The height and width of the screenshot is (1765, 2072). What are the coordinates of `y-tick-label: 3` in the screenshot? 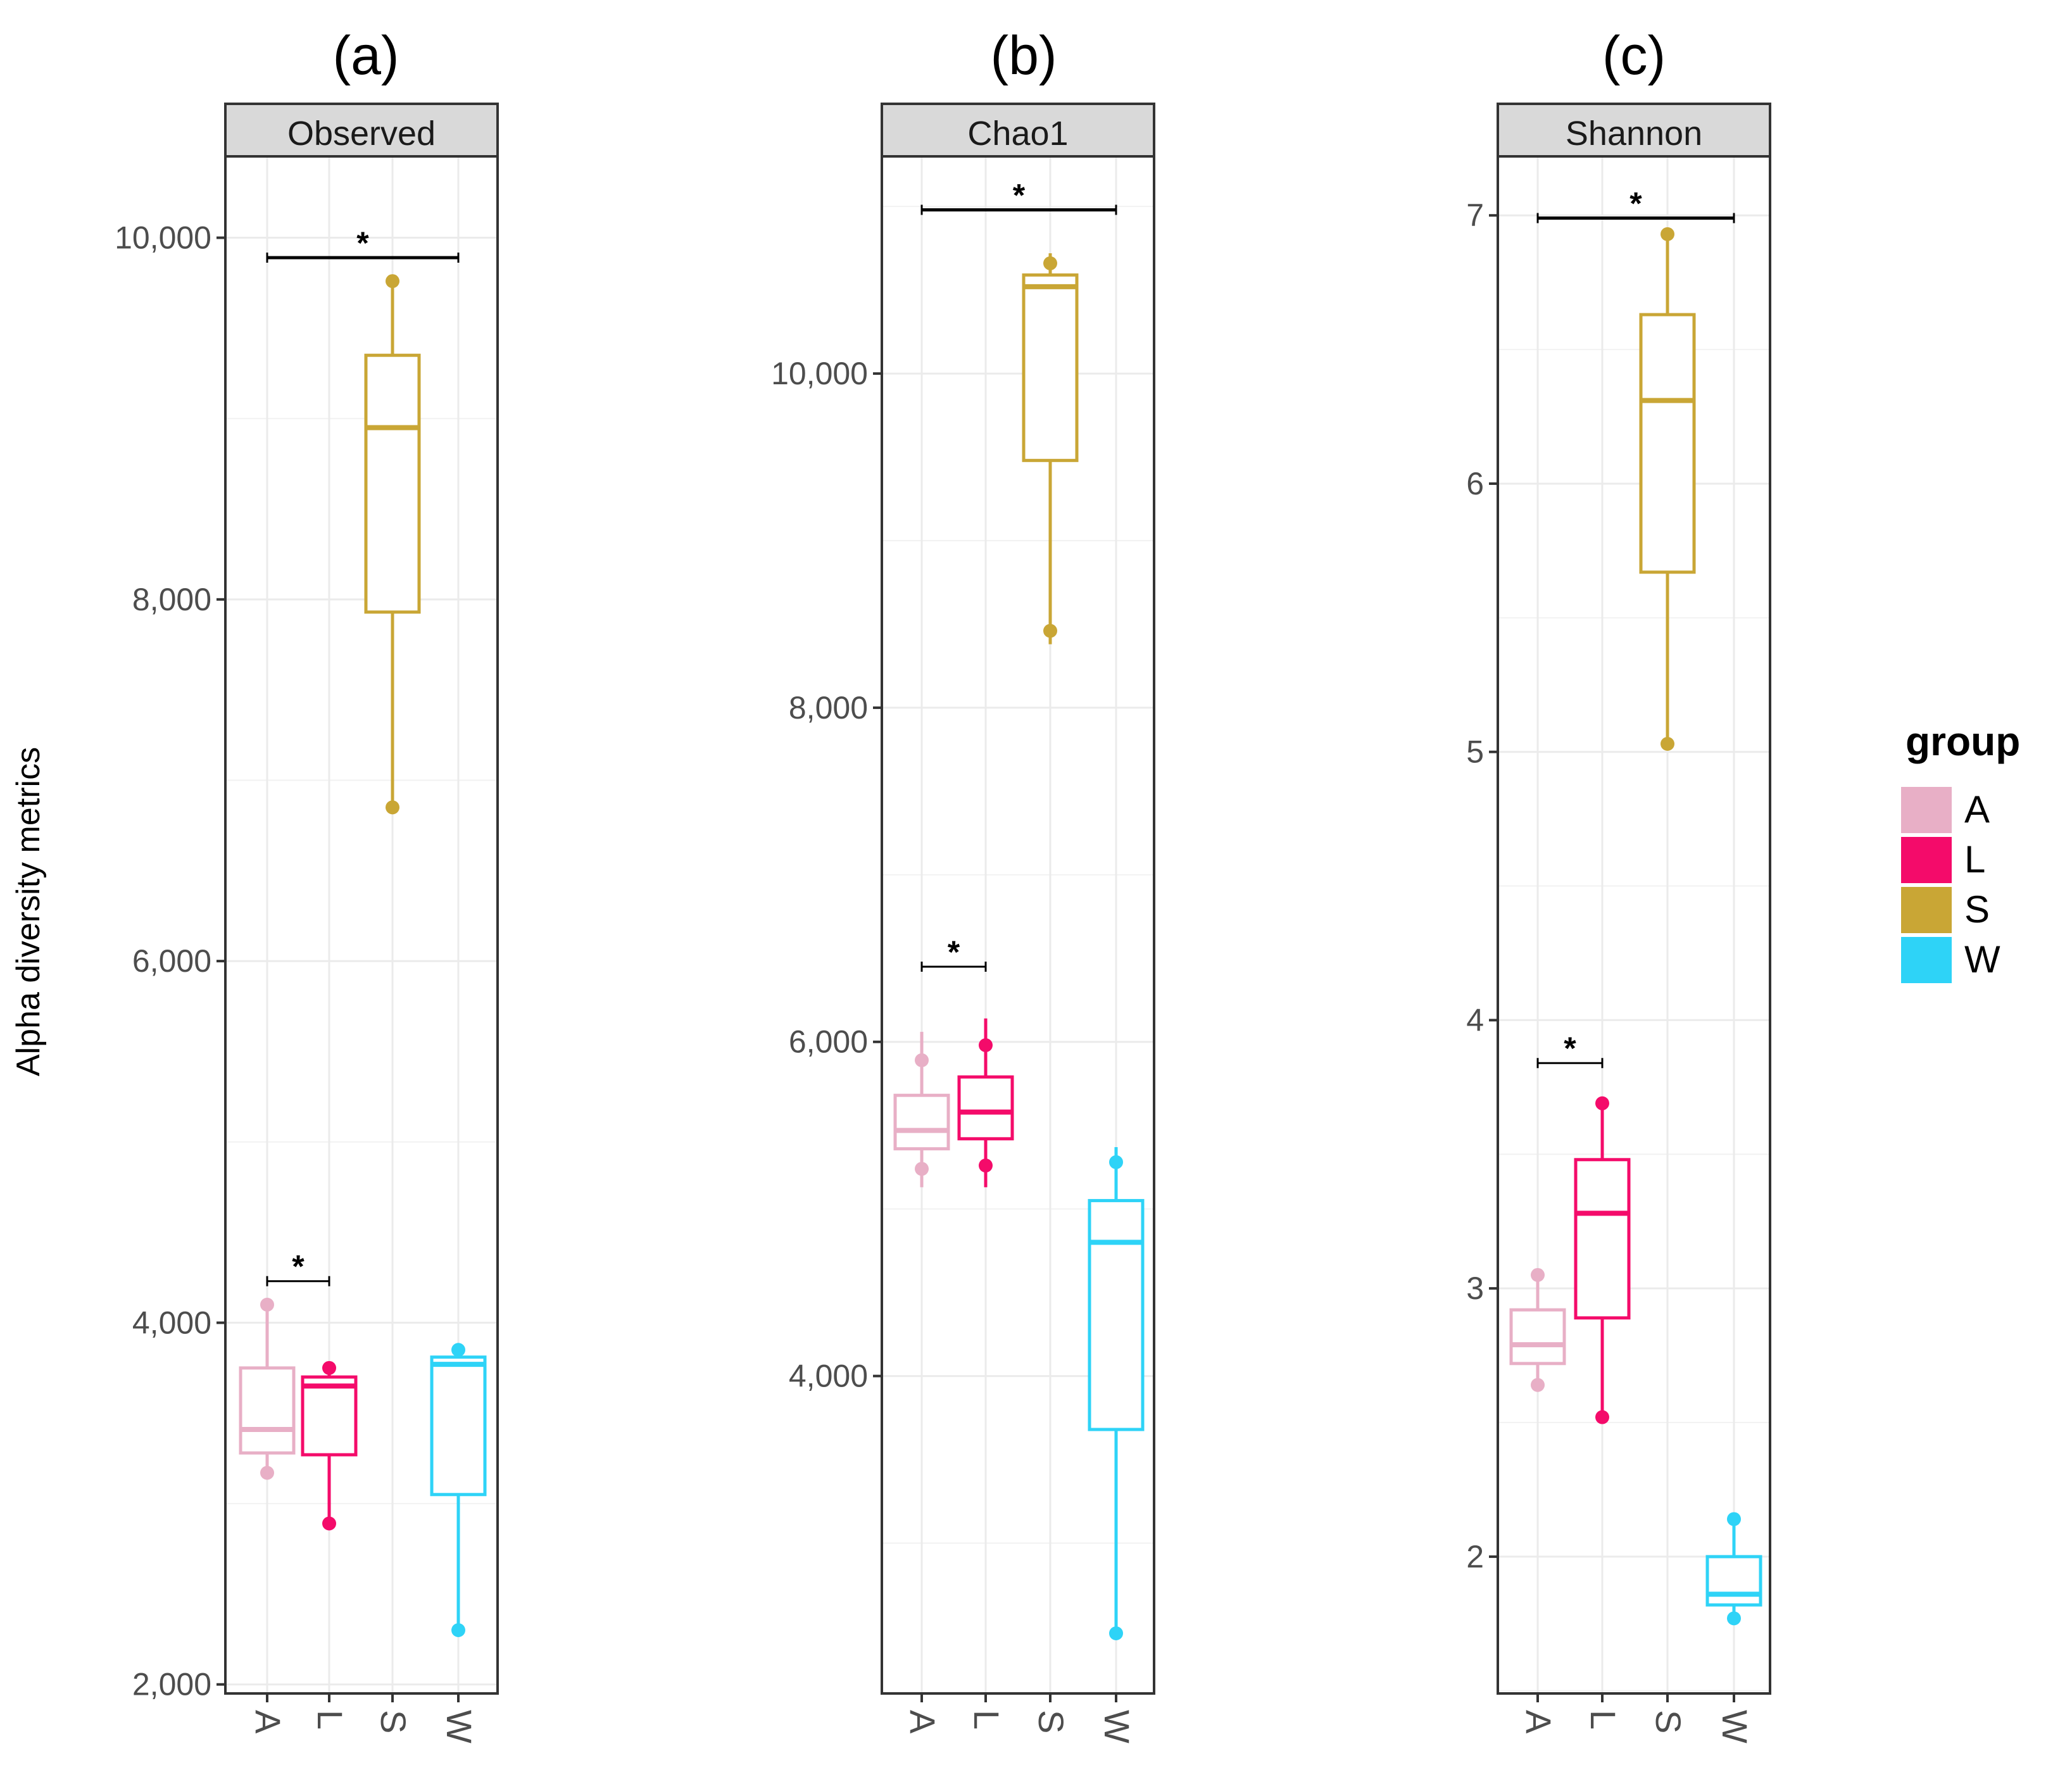 It's located at (1475, 1288).